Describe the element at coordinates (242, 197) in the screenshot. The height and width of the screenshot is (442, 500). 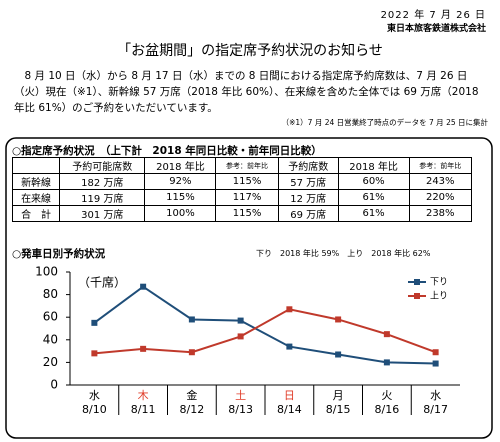
I see `table-row: 在来線 119 万席 115% 117% 12 万席 61% 220%` at that location.